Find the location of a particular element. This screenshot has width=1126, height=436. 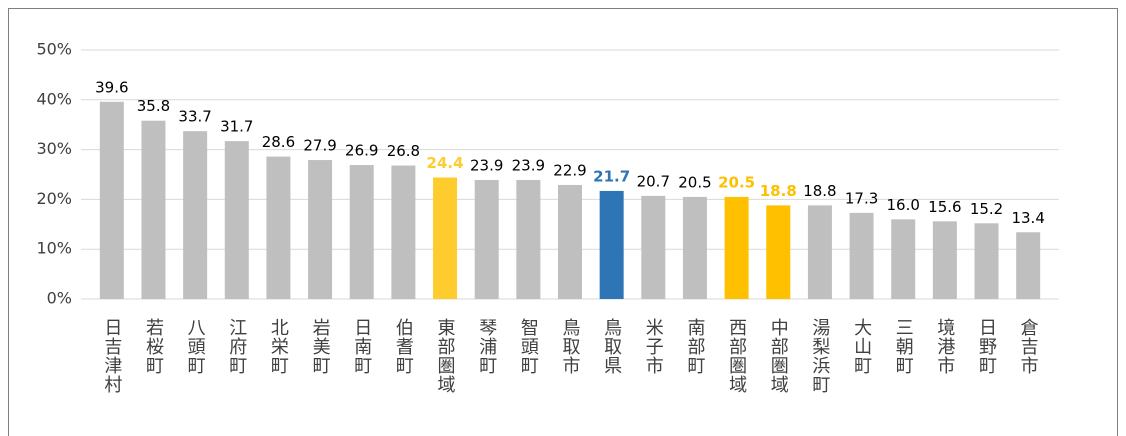

x-tick-label: 若桜町 is located at coordinates (153, 346).